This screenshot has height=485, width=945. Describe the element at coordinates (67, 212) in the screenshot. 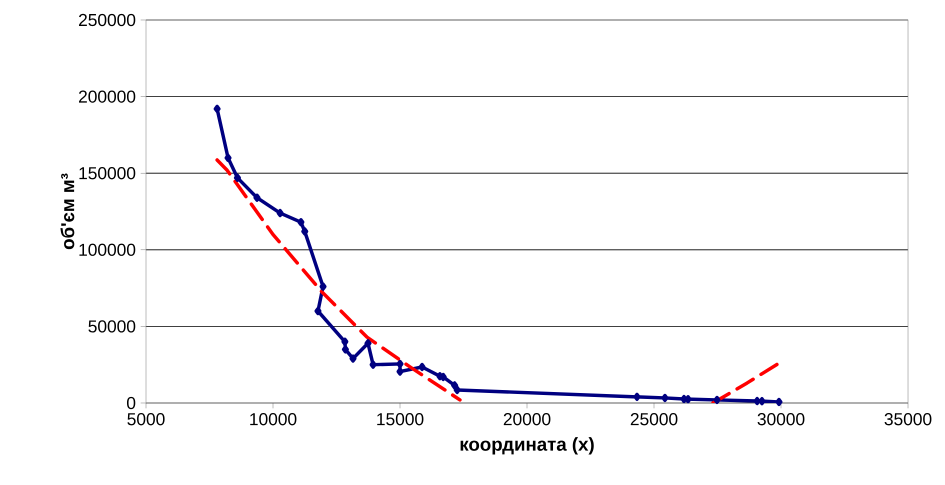

I see `y-axis-title: об'єм м³` at that location.